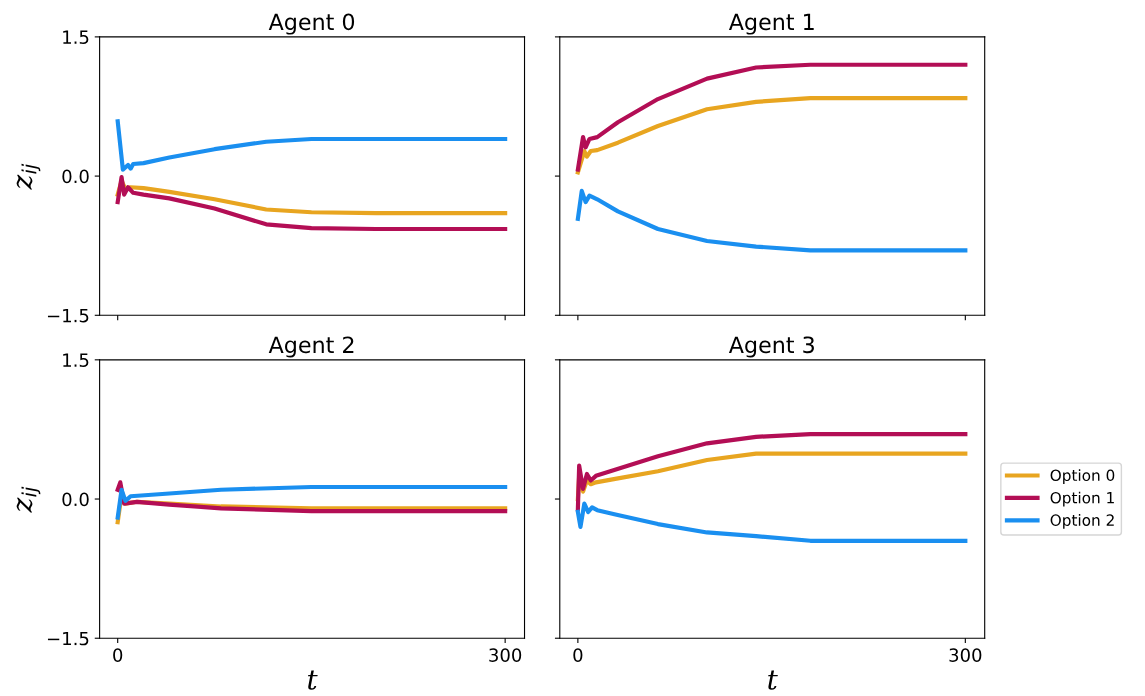 The height and width of the screenshot is (696, 1145). What do you see at coordinates (1082, 499) in the screenshot?
I see `legend-label: Option 1` at bounding box center [1082, 499].